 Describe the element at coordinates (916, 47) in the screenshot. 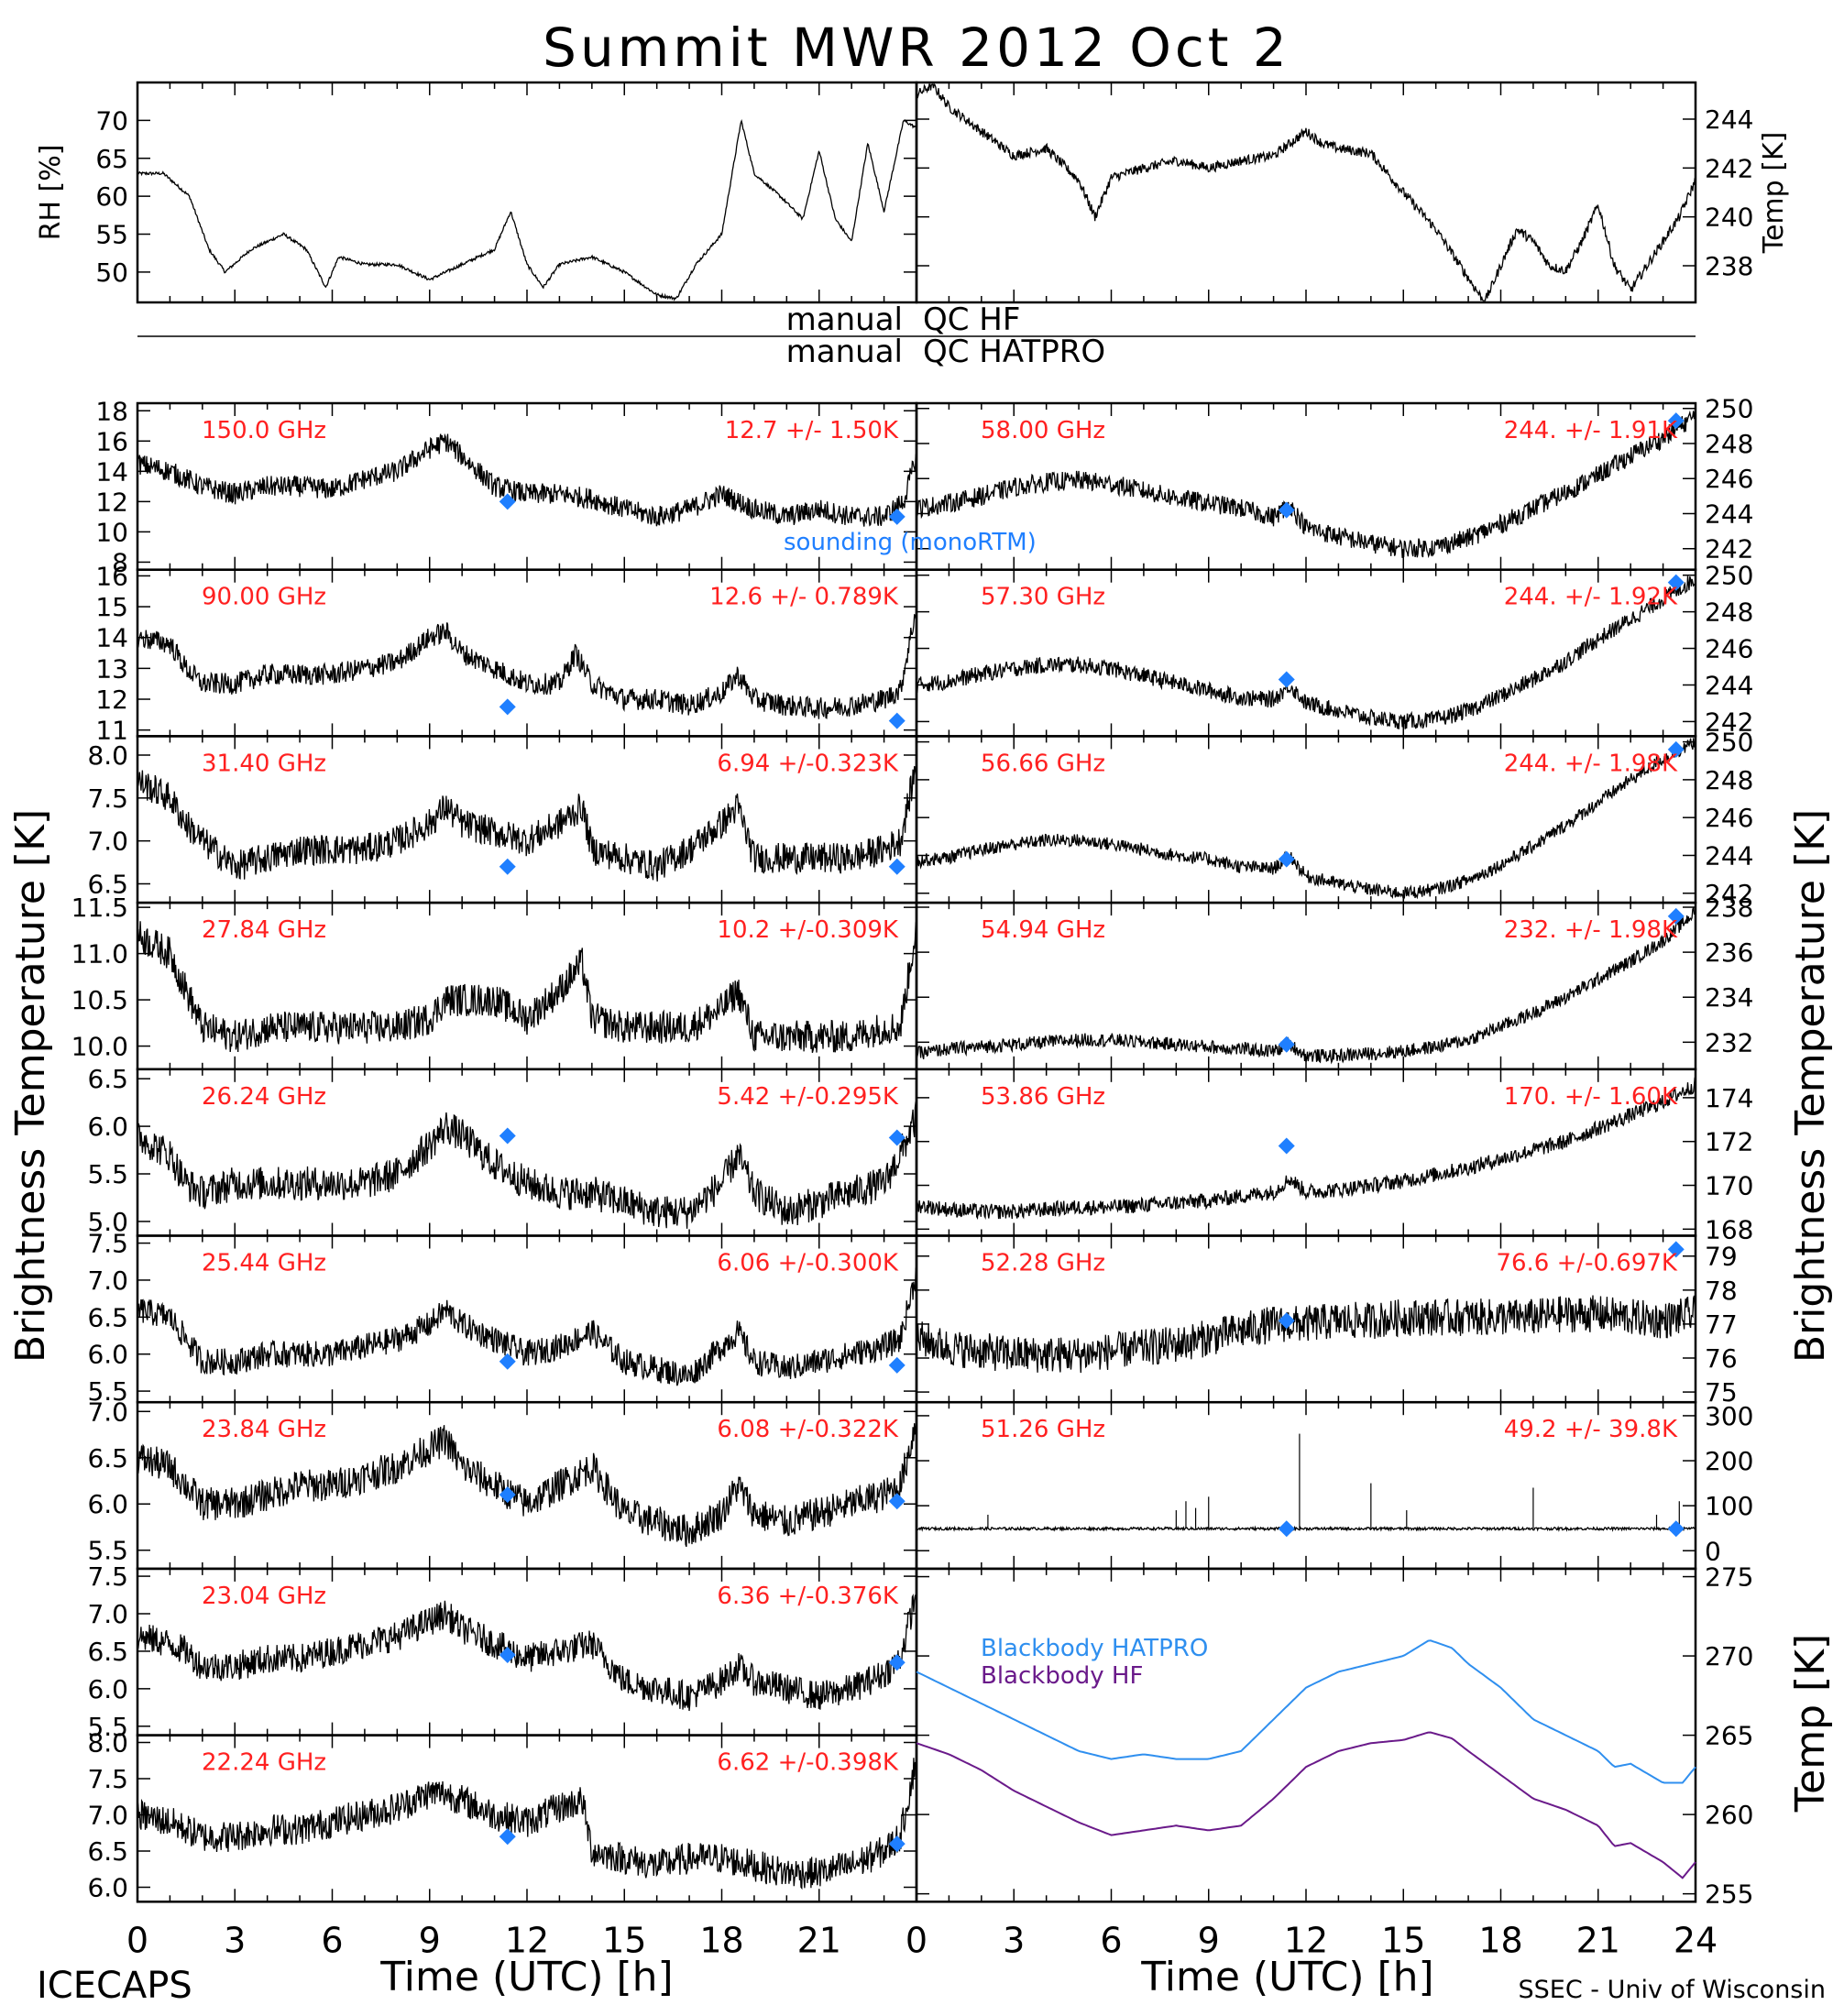

I see `chart-title: Summit MWR 2012 Oct 2` at that location.